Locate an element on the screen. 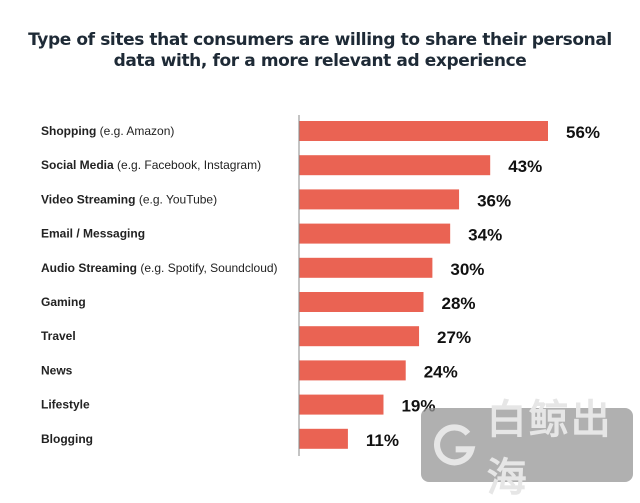  category-name: News is located at coordinates (57, 370).